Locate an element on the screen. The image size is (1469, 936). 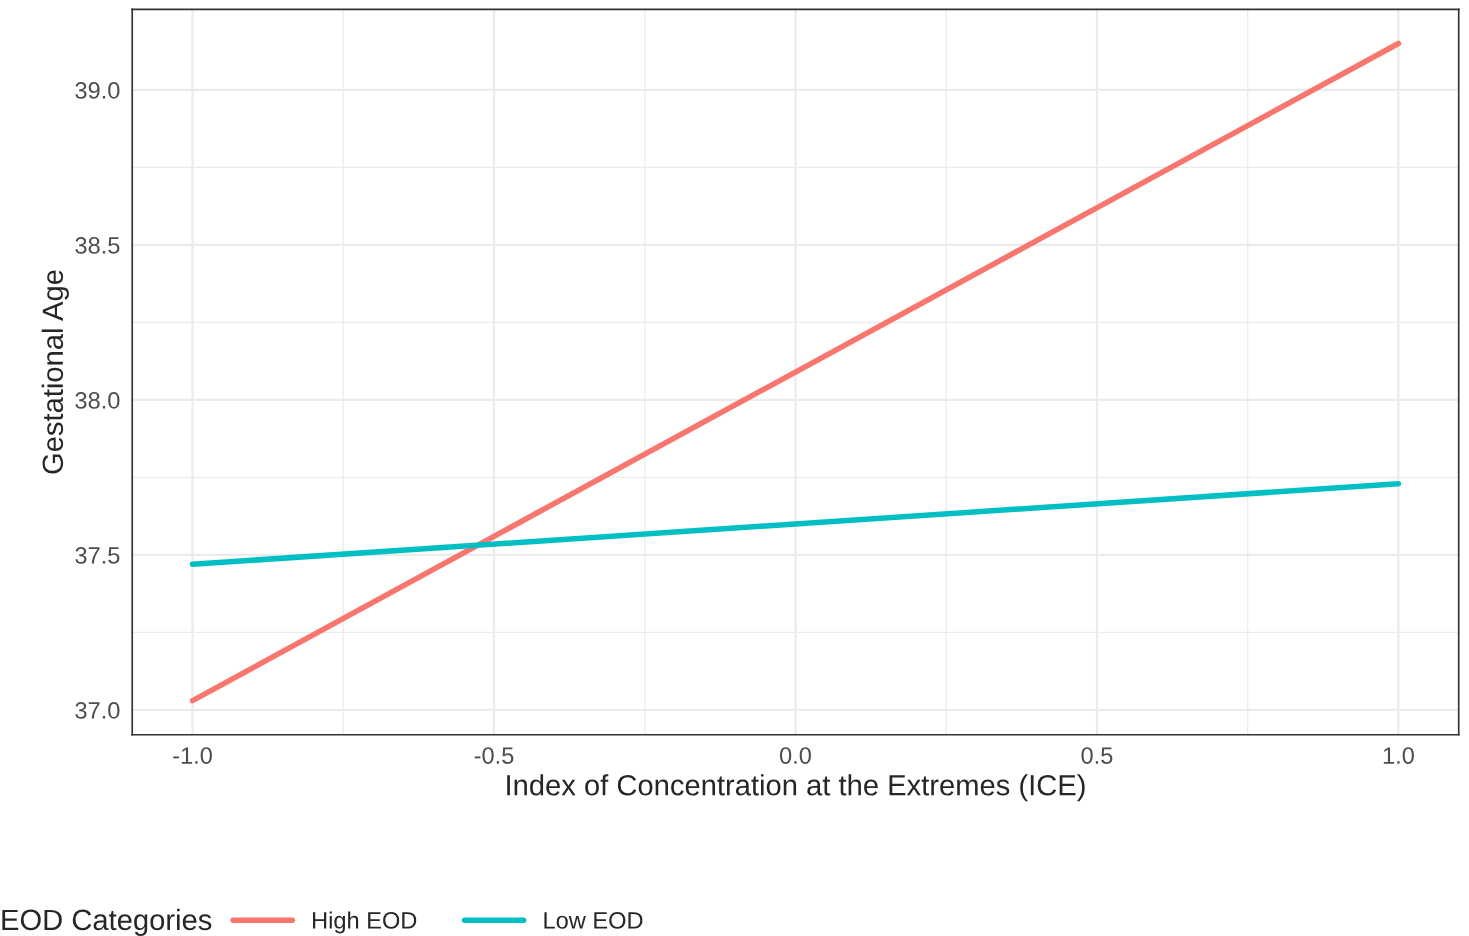
x-tick-label: -0.5 is located at coordinates (494, 755).